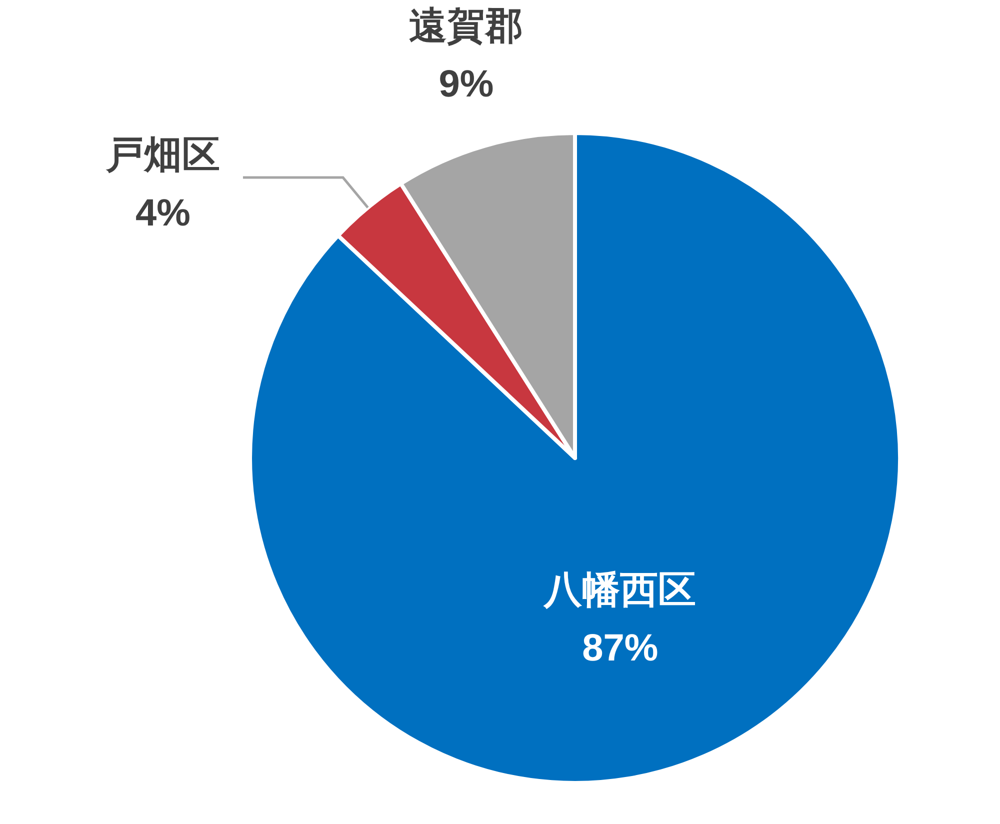  What do you see at coordinates (162, 155) in the screenshot?
I see `slice-label: 戸畑区` at bounding box center [162, 155].